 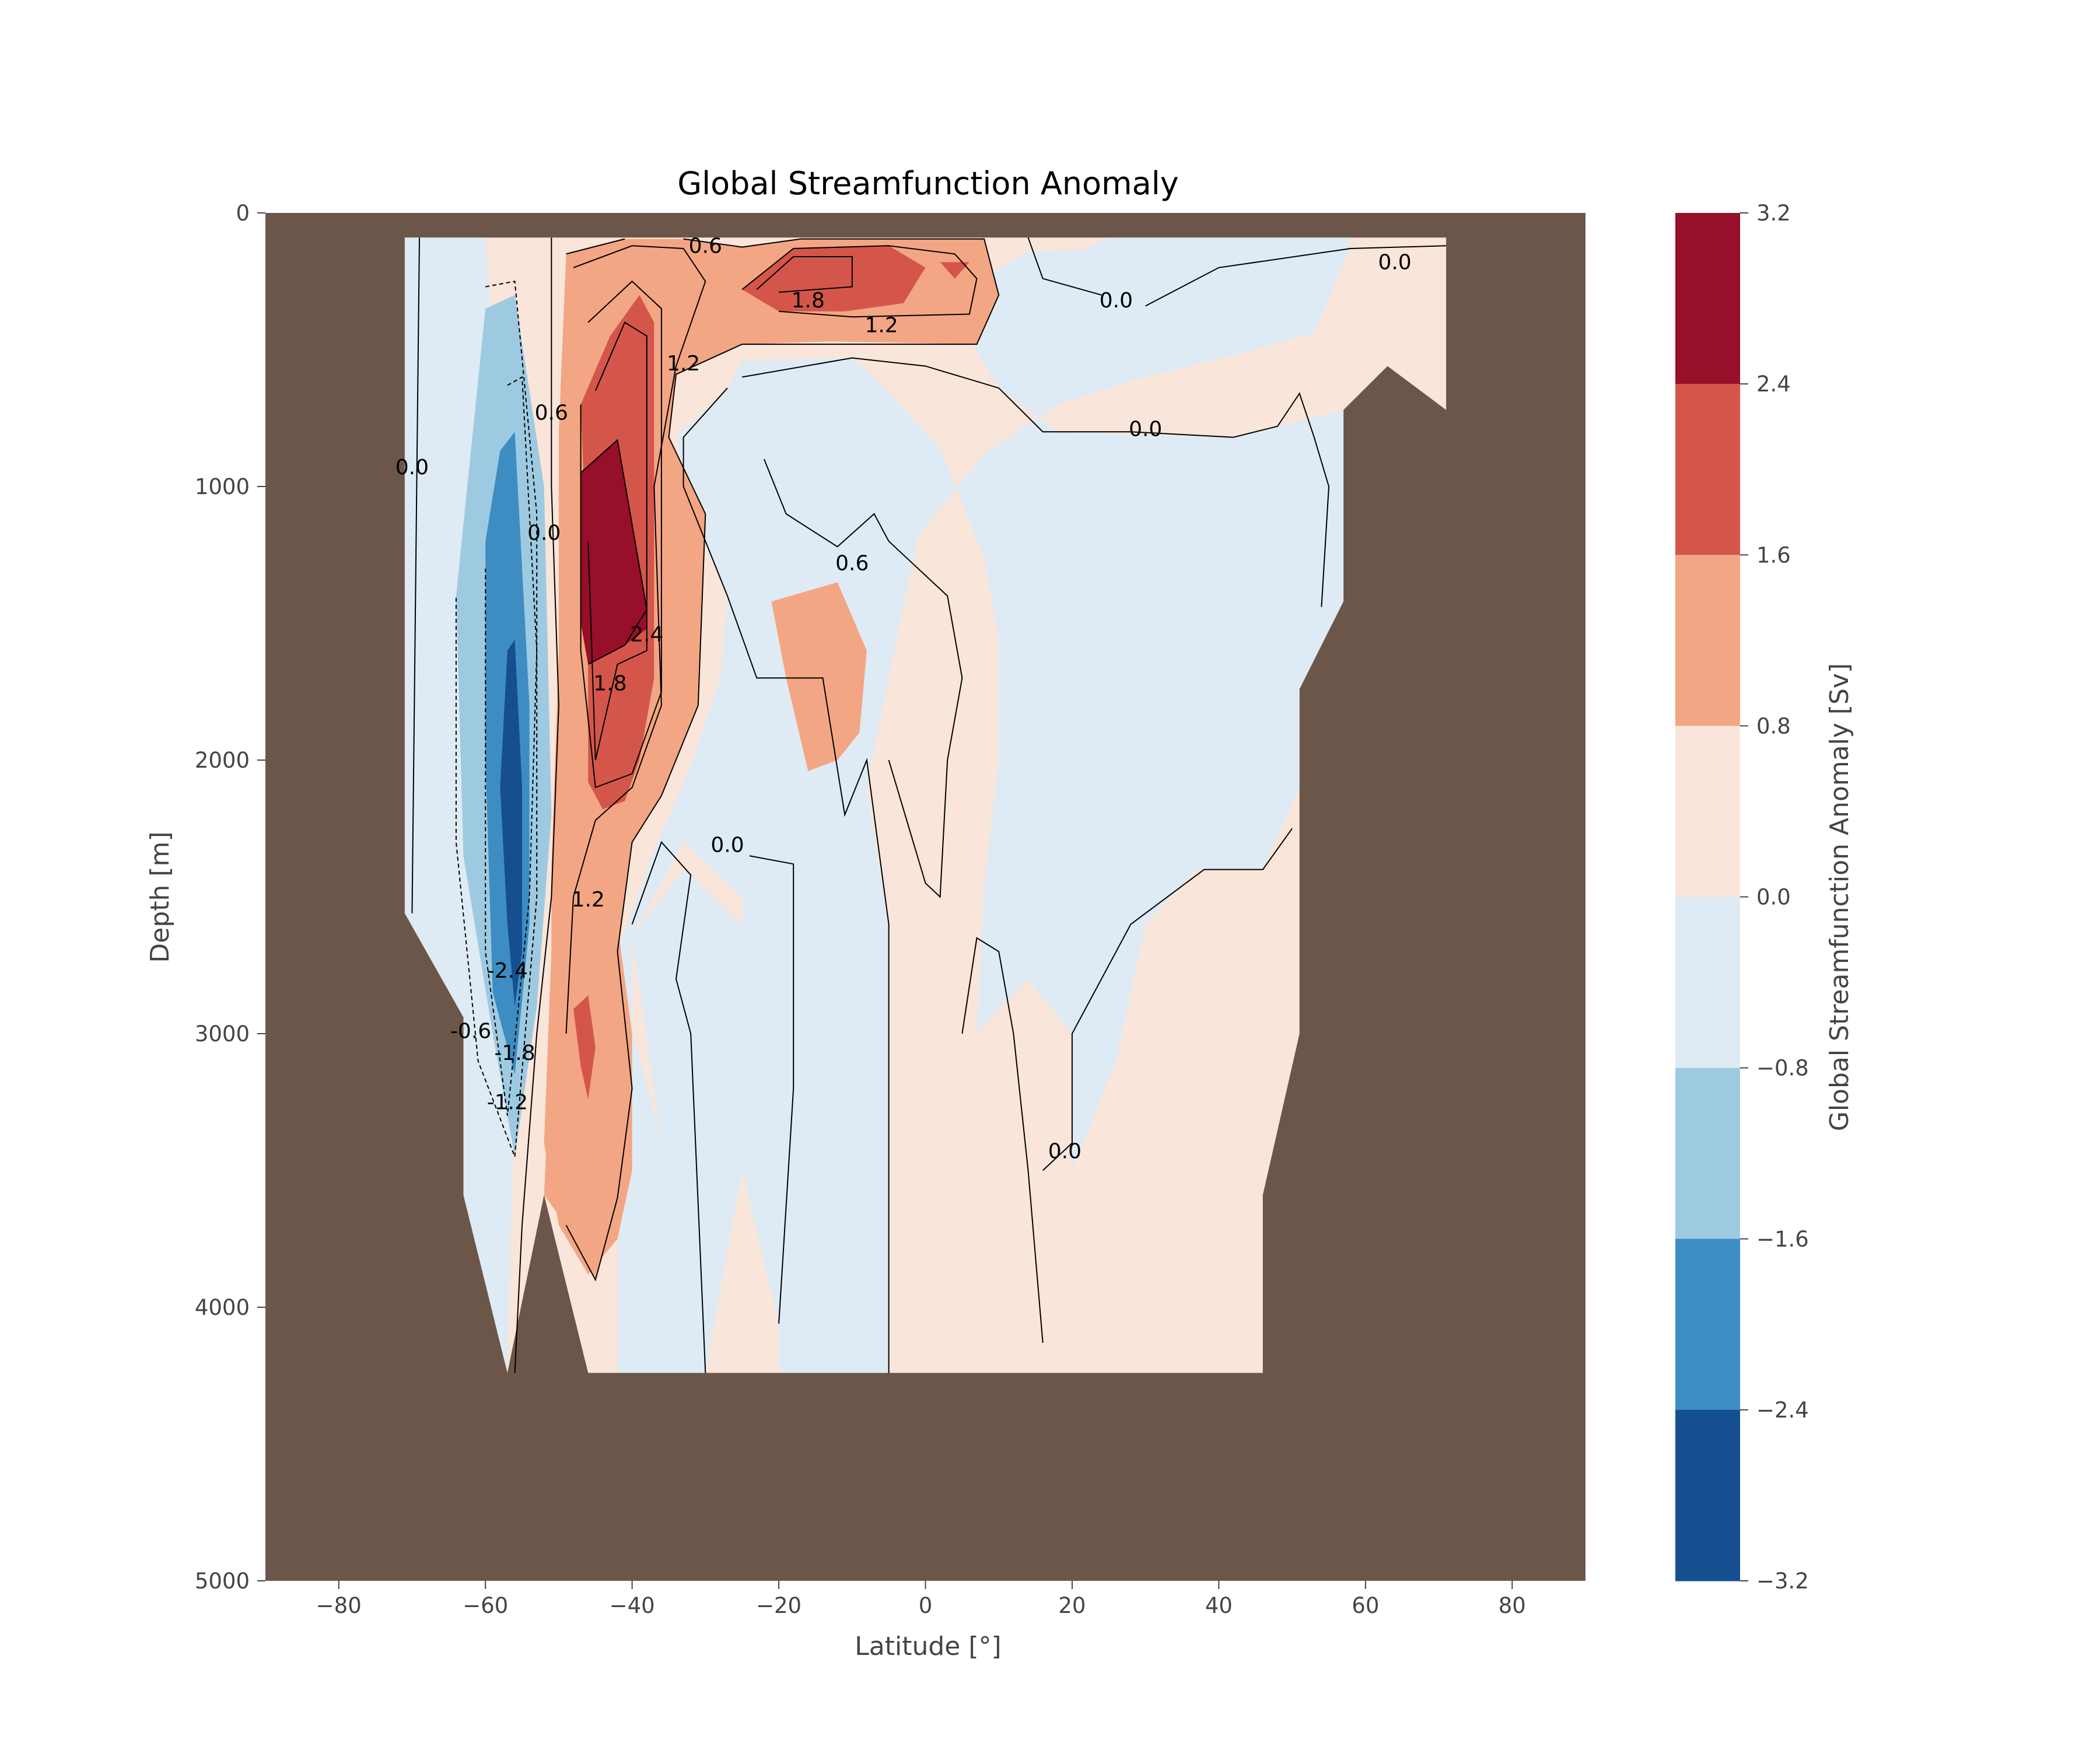 What do you see at coordinates (1773, 384) in the screenshot?
I see `colorbar-tick-label: 2.4` at bounding box center [1773, 384].